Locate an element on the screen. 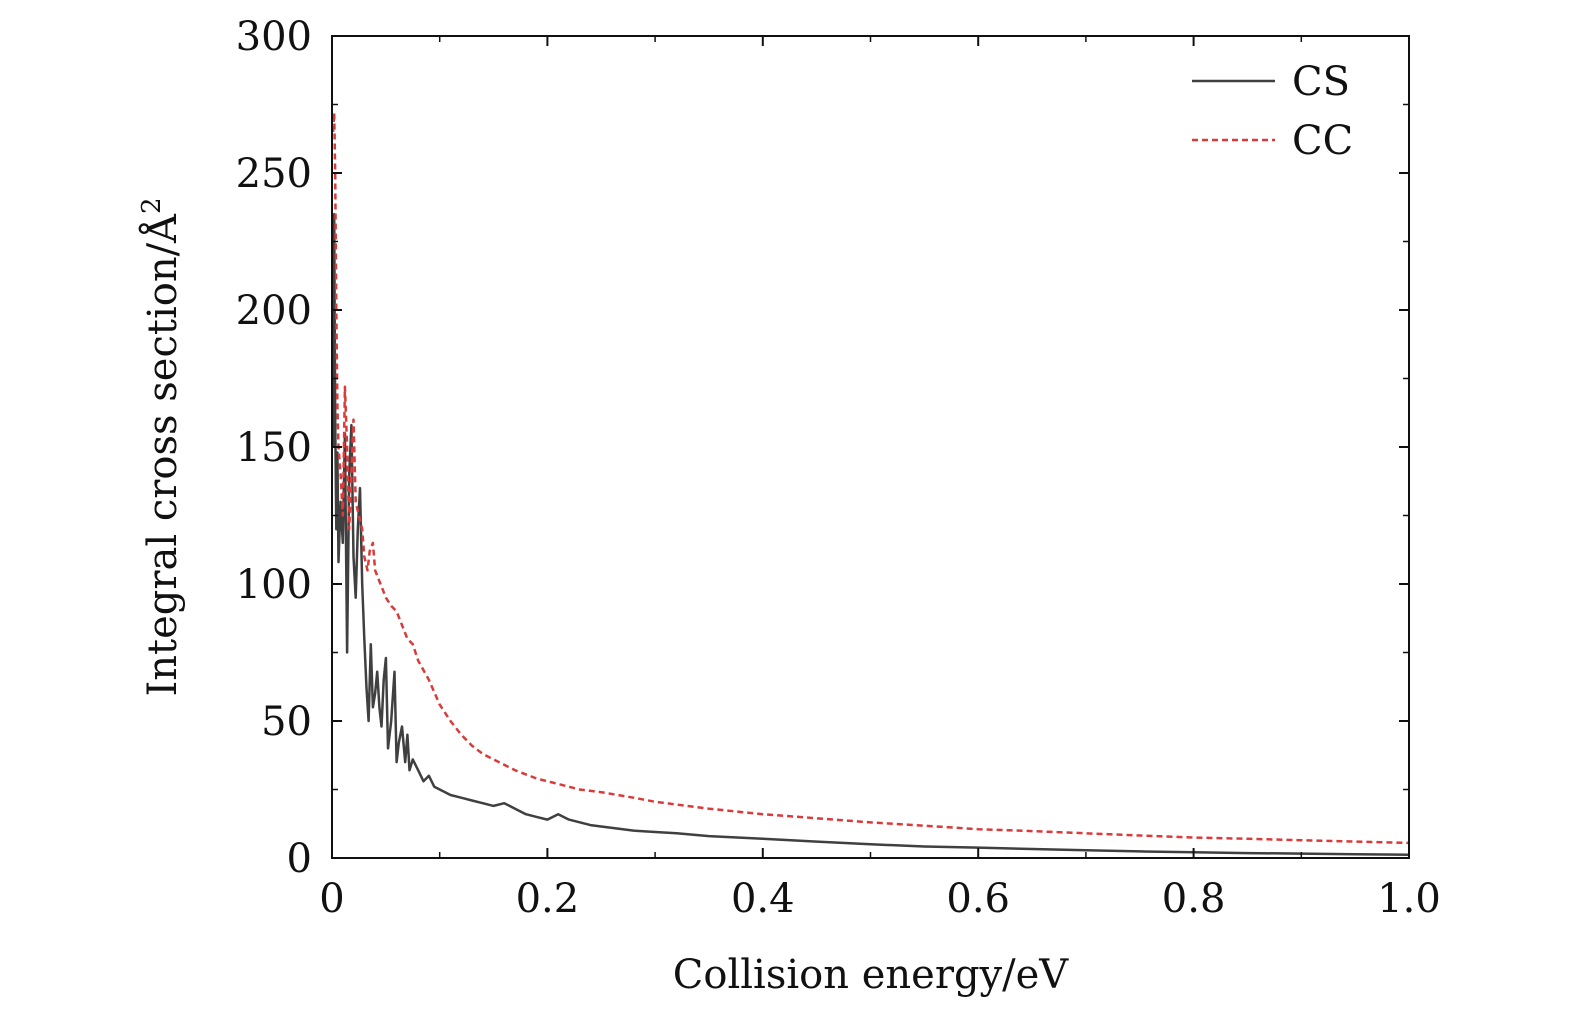 Image resolution: width=1575 pixels, height=1014 pixels. legend-label-cs: CS is located at coordinates (1321, 82).